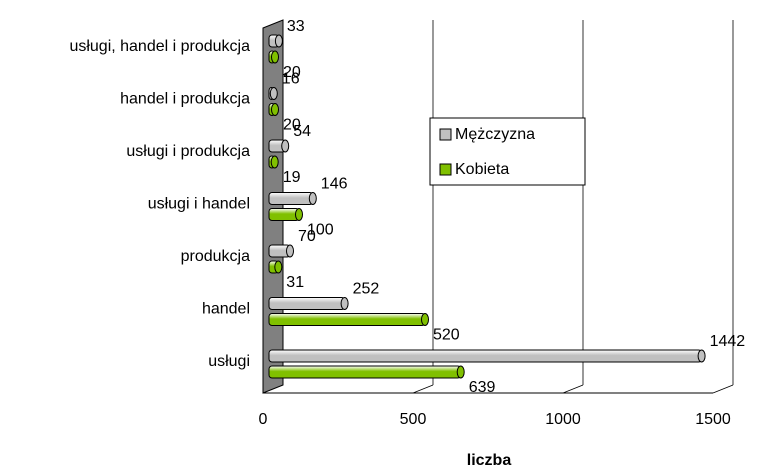 Image resolution: width=757 pixels, height=469 pixels. What do you see at coordinates (215, 256) in the screenshot?
I see `y-tick-label: produkcja` at bounding box center [215, 256].